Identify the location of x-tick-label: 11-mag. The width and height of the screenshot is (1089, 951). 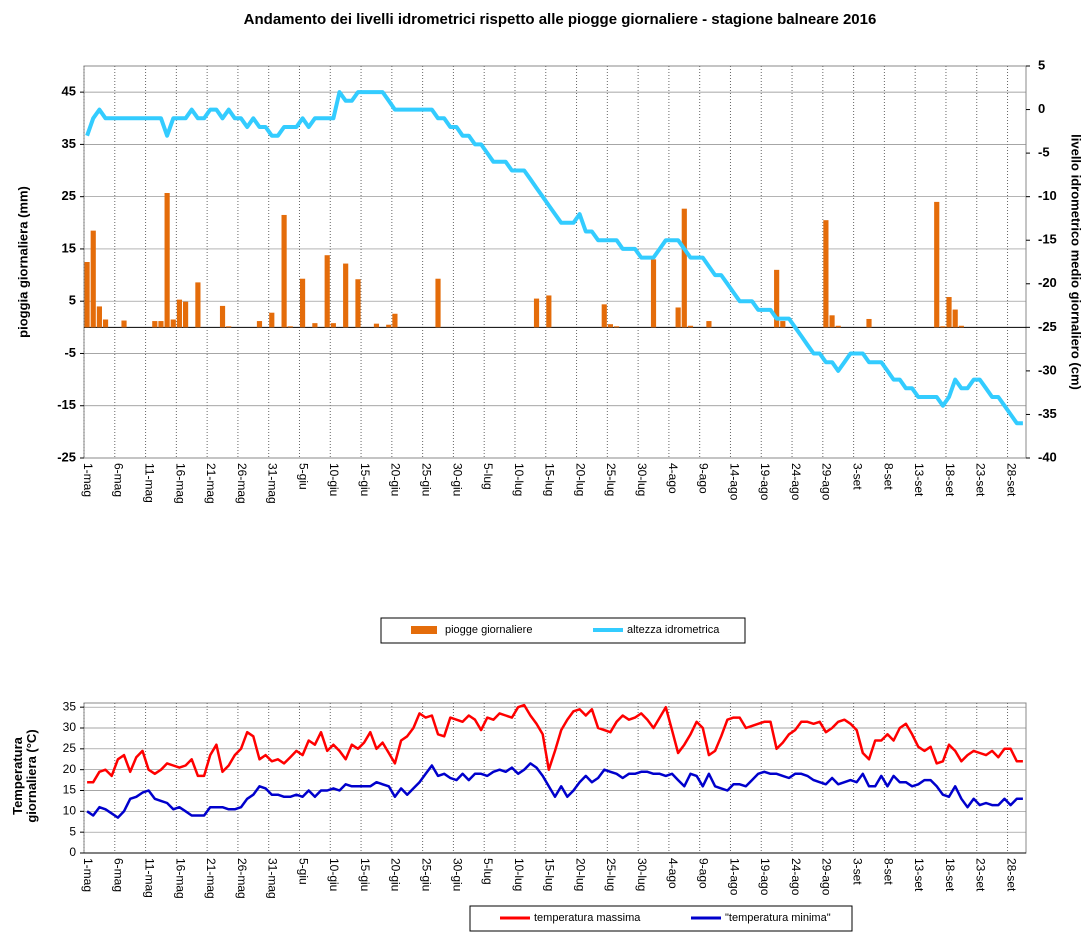
(149, 878).